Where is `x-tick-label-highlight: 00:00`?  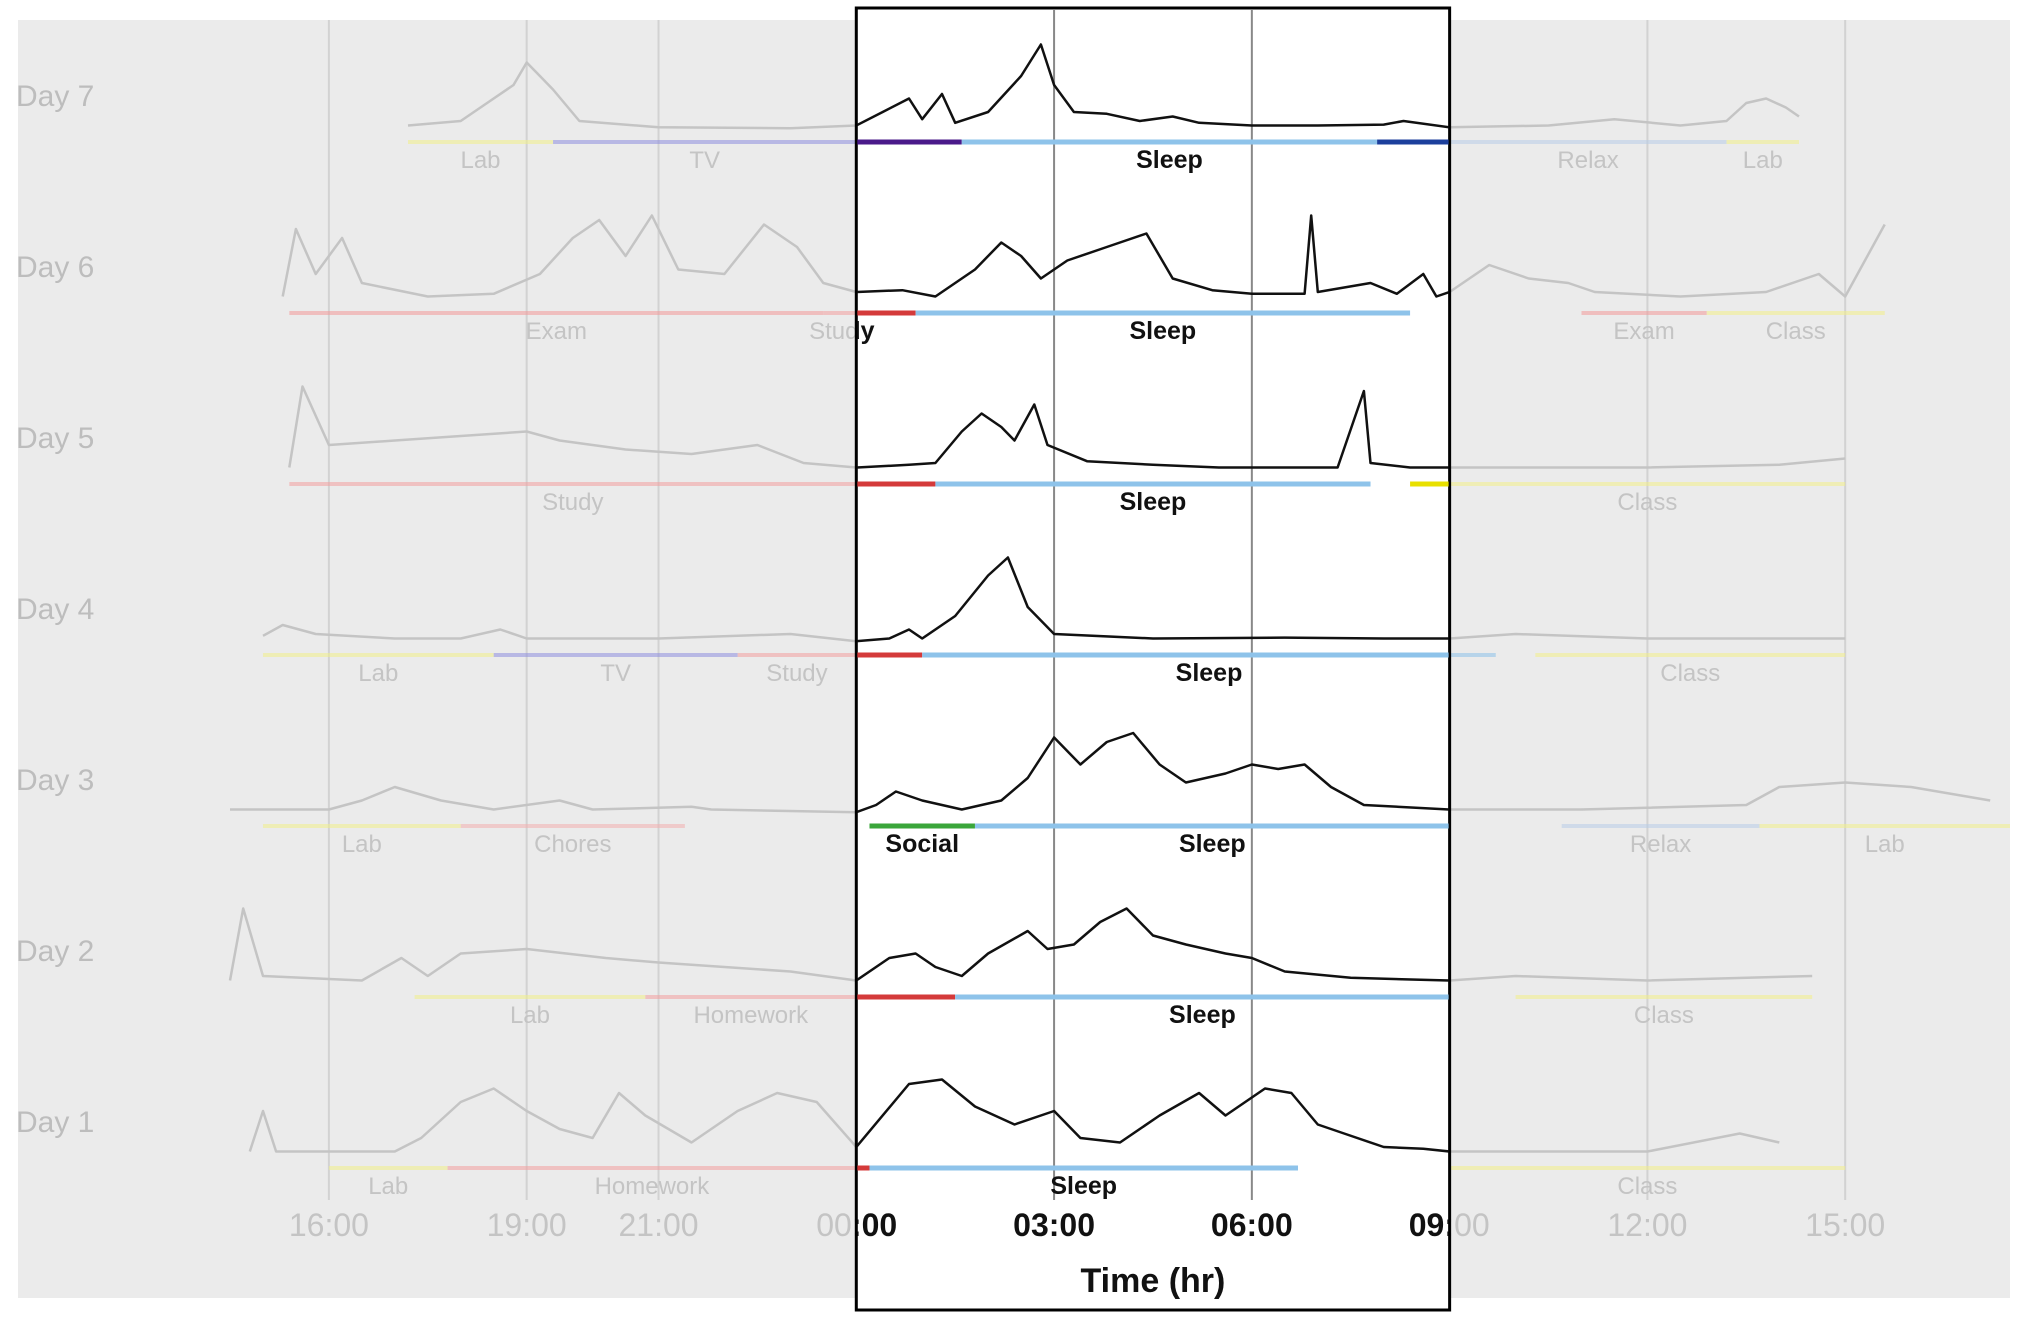 x-tick-label-highlight: 00:00 is located at coordinates (856, 1225).